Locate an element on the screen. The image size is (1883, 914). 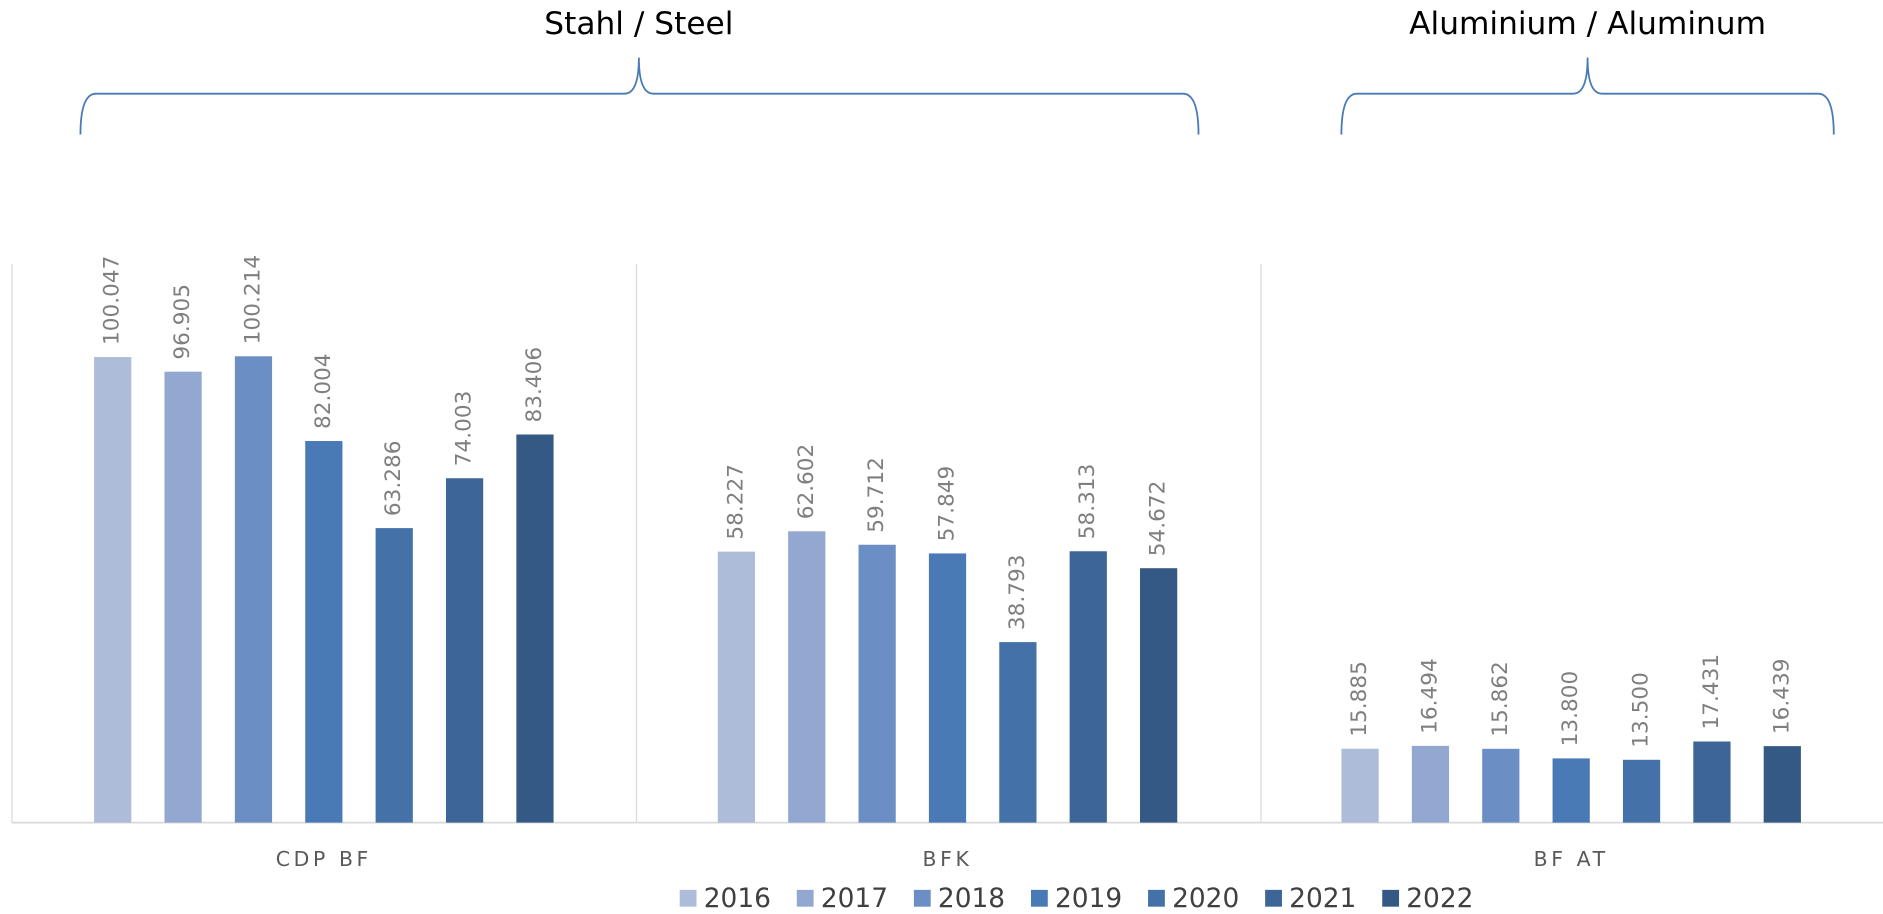
data-label: 54.672 is located at coordinates (1158, 519).